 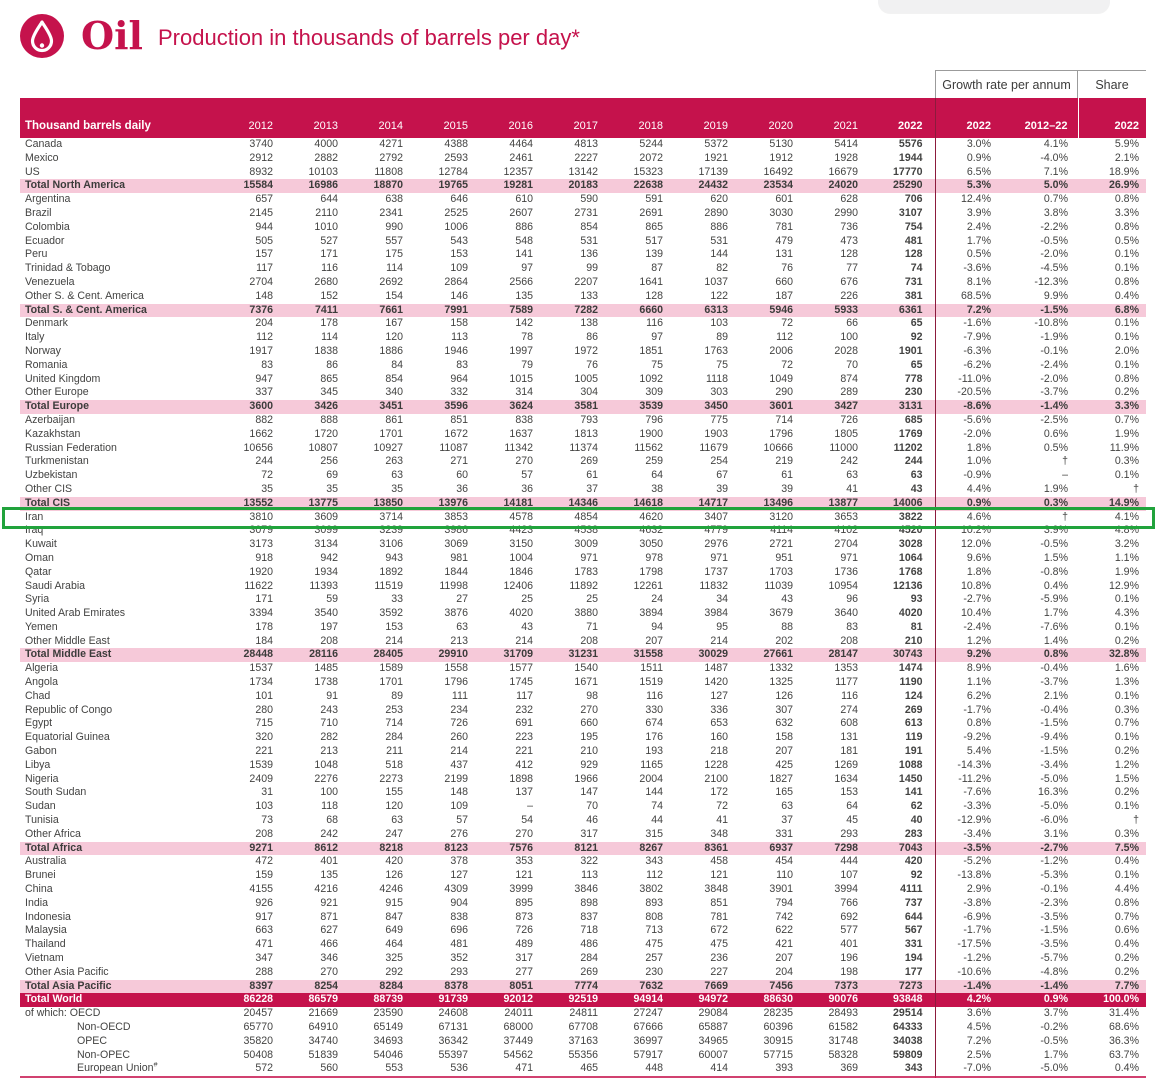 I want to click on growth-2012-22-cell: 0.3%, so click(x=1055, y=502).